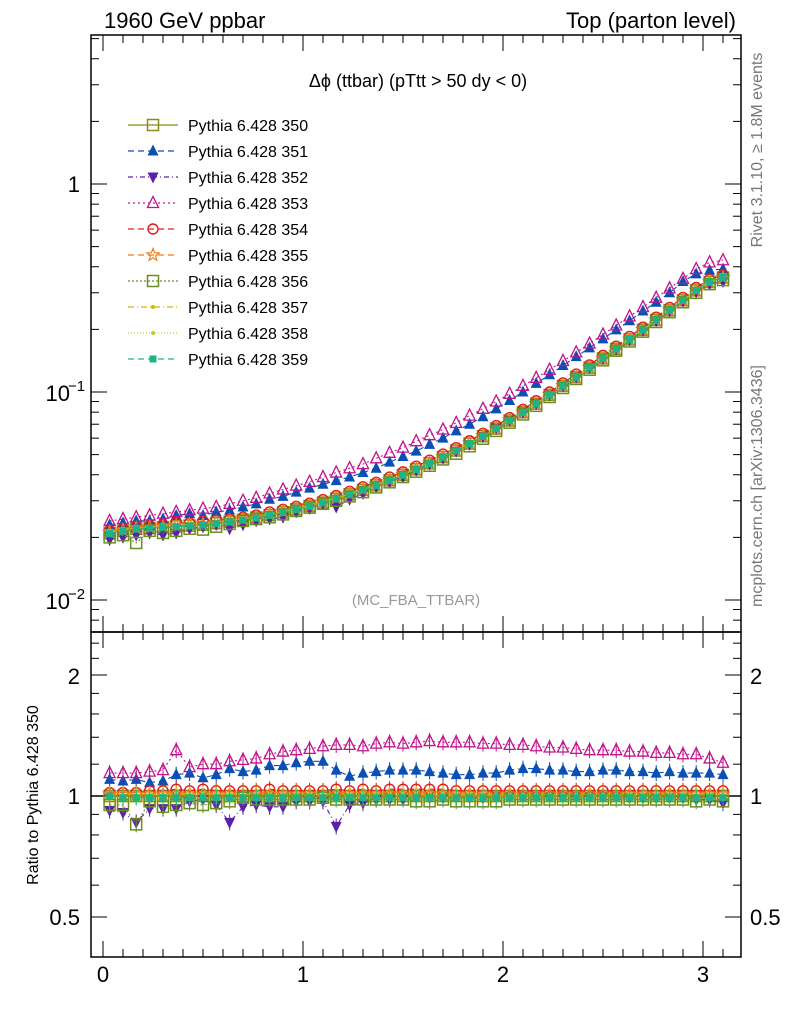 This screenshot has width=786, height=1024. What do you see at coordinates (184, 20) in the screenshot?
I see `header-left: 1960 GeV ppbar` at bounding box center [184, 20].